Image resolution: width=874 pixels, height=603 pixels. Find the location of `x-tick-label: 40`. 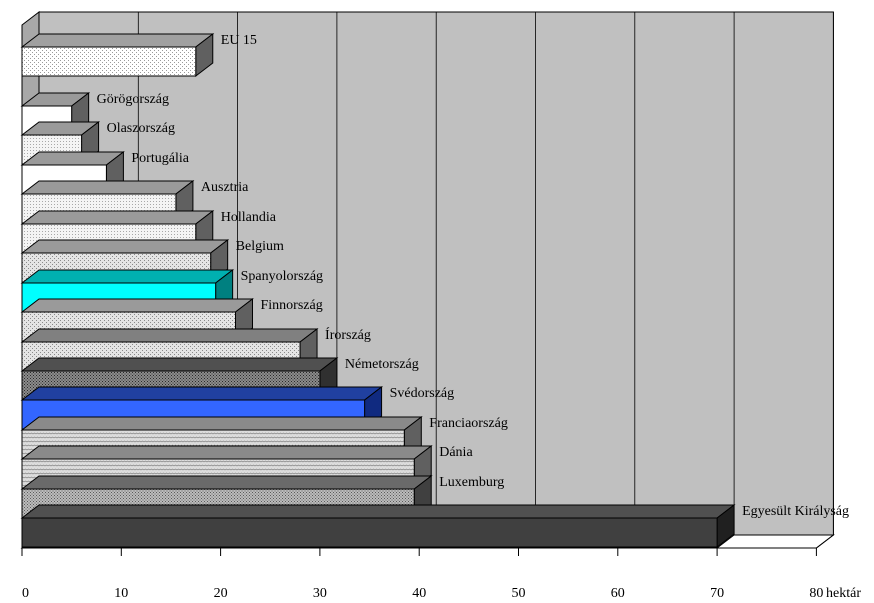

x-tick-label: 40 is located at coordinates (419, 593).